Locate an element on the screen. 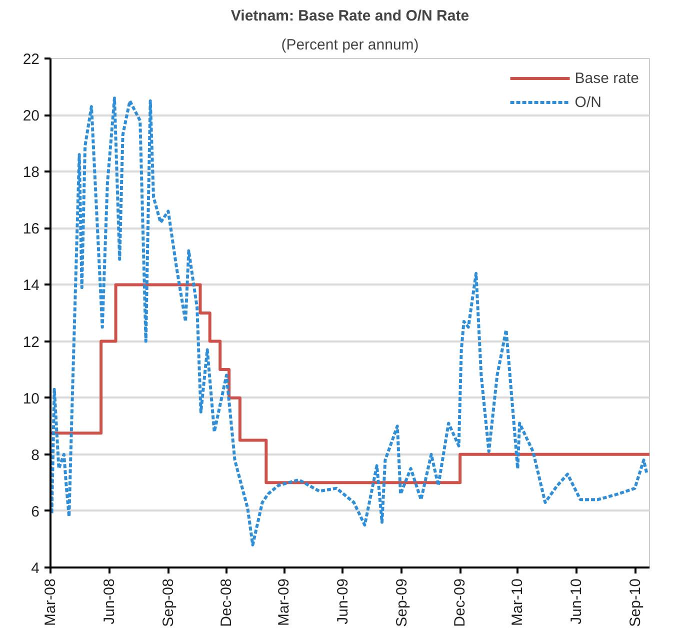 Image resolution: width=679 pixels, height=629 pixels. y-tick-label: 14 is located at coordinates (31, 285).